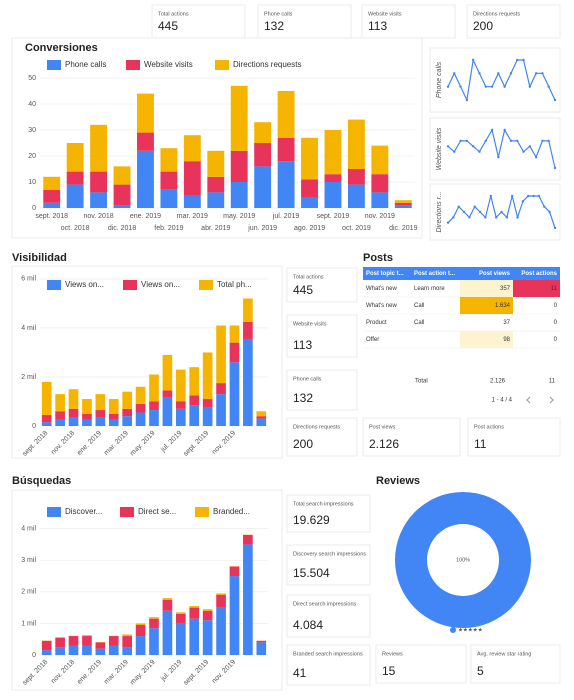 This screenshot has height=700, width=574. What do you see at coordinates (419, 306) in the screenshot?
I see `table-cell: Call` at bounding box center [419, 306].